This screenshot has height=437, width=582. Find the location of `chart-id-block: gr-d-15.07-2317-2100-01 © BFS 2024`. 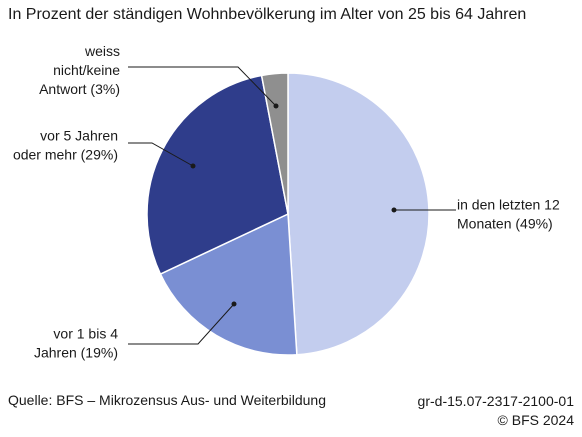

chart-id-block: gr-d-15.07-2317-2100-01 © BFS 2024 is located at coordinates (496, 411).